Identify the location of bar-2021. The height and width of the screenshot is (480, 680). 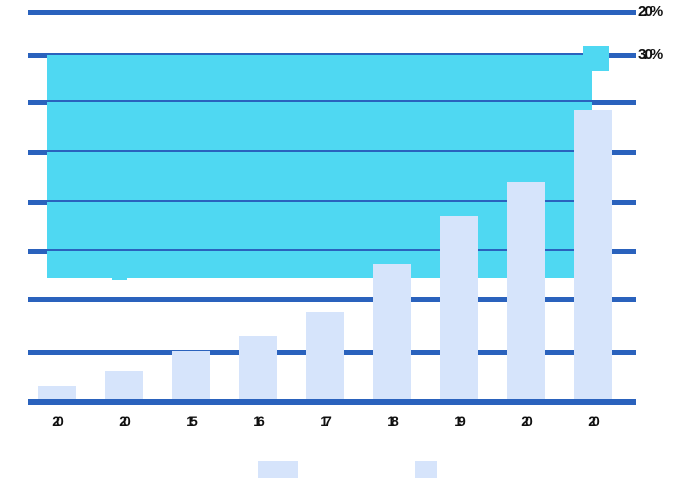
(526, 291).